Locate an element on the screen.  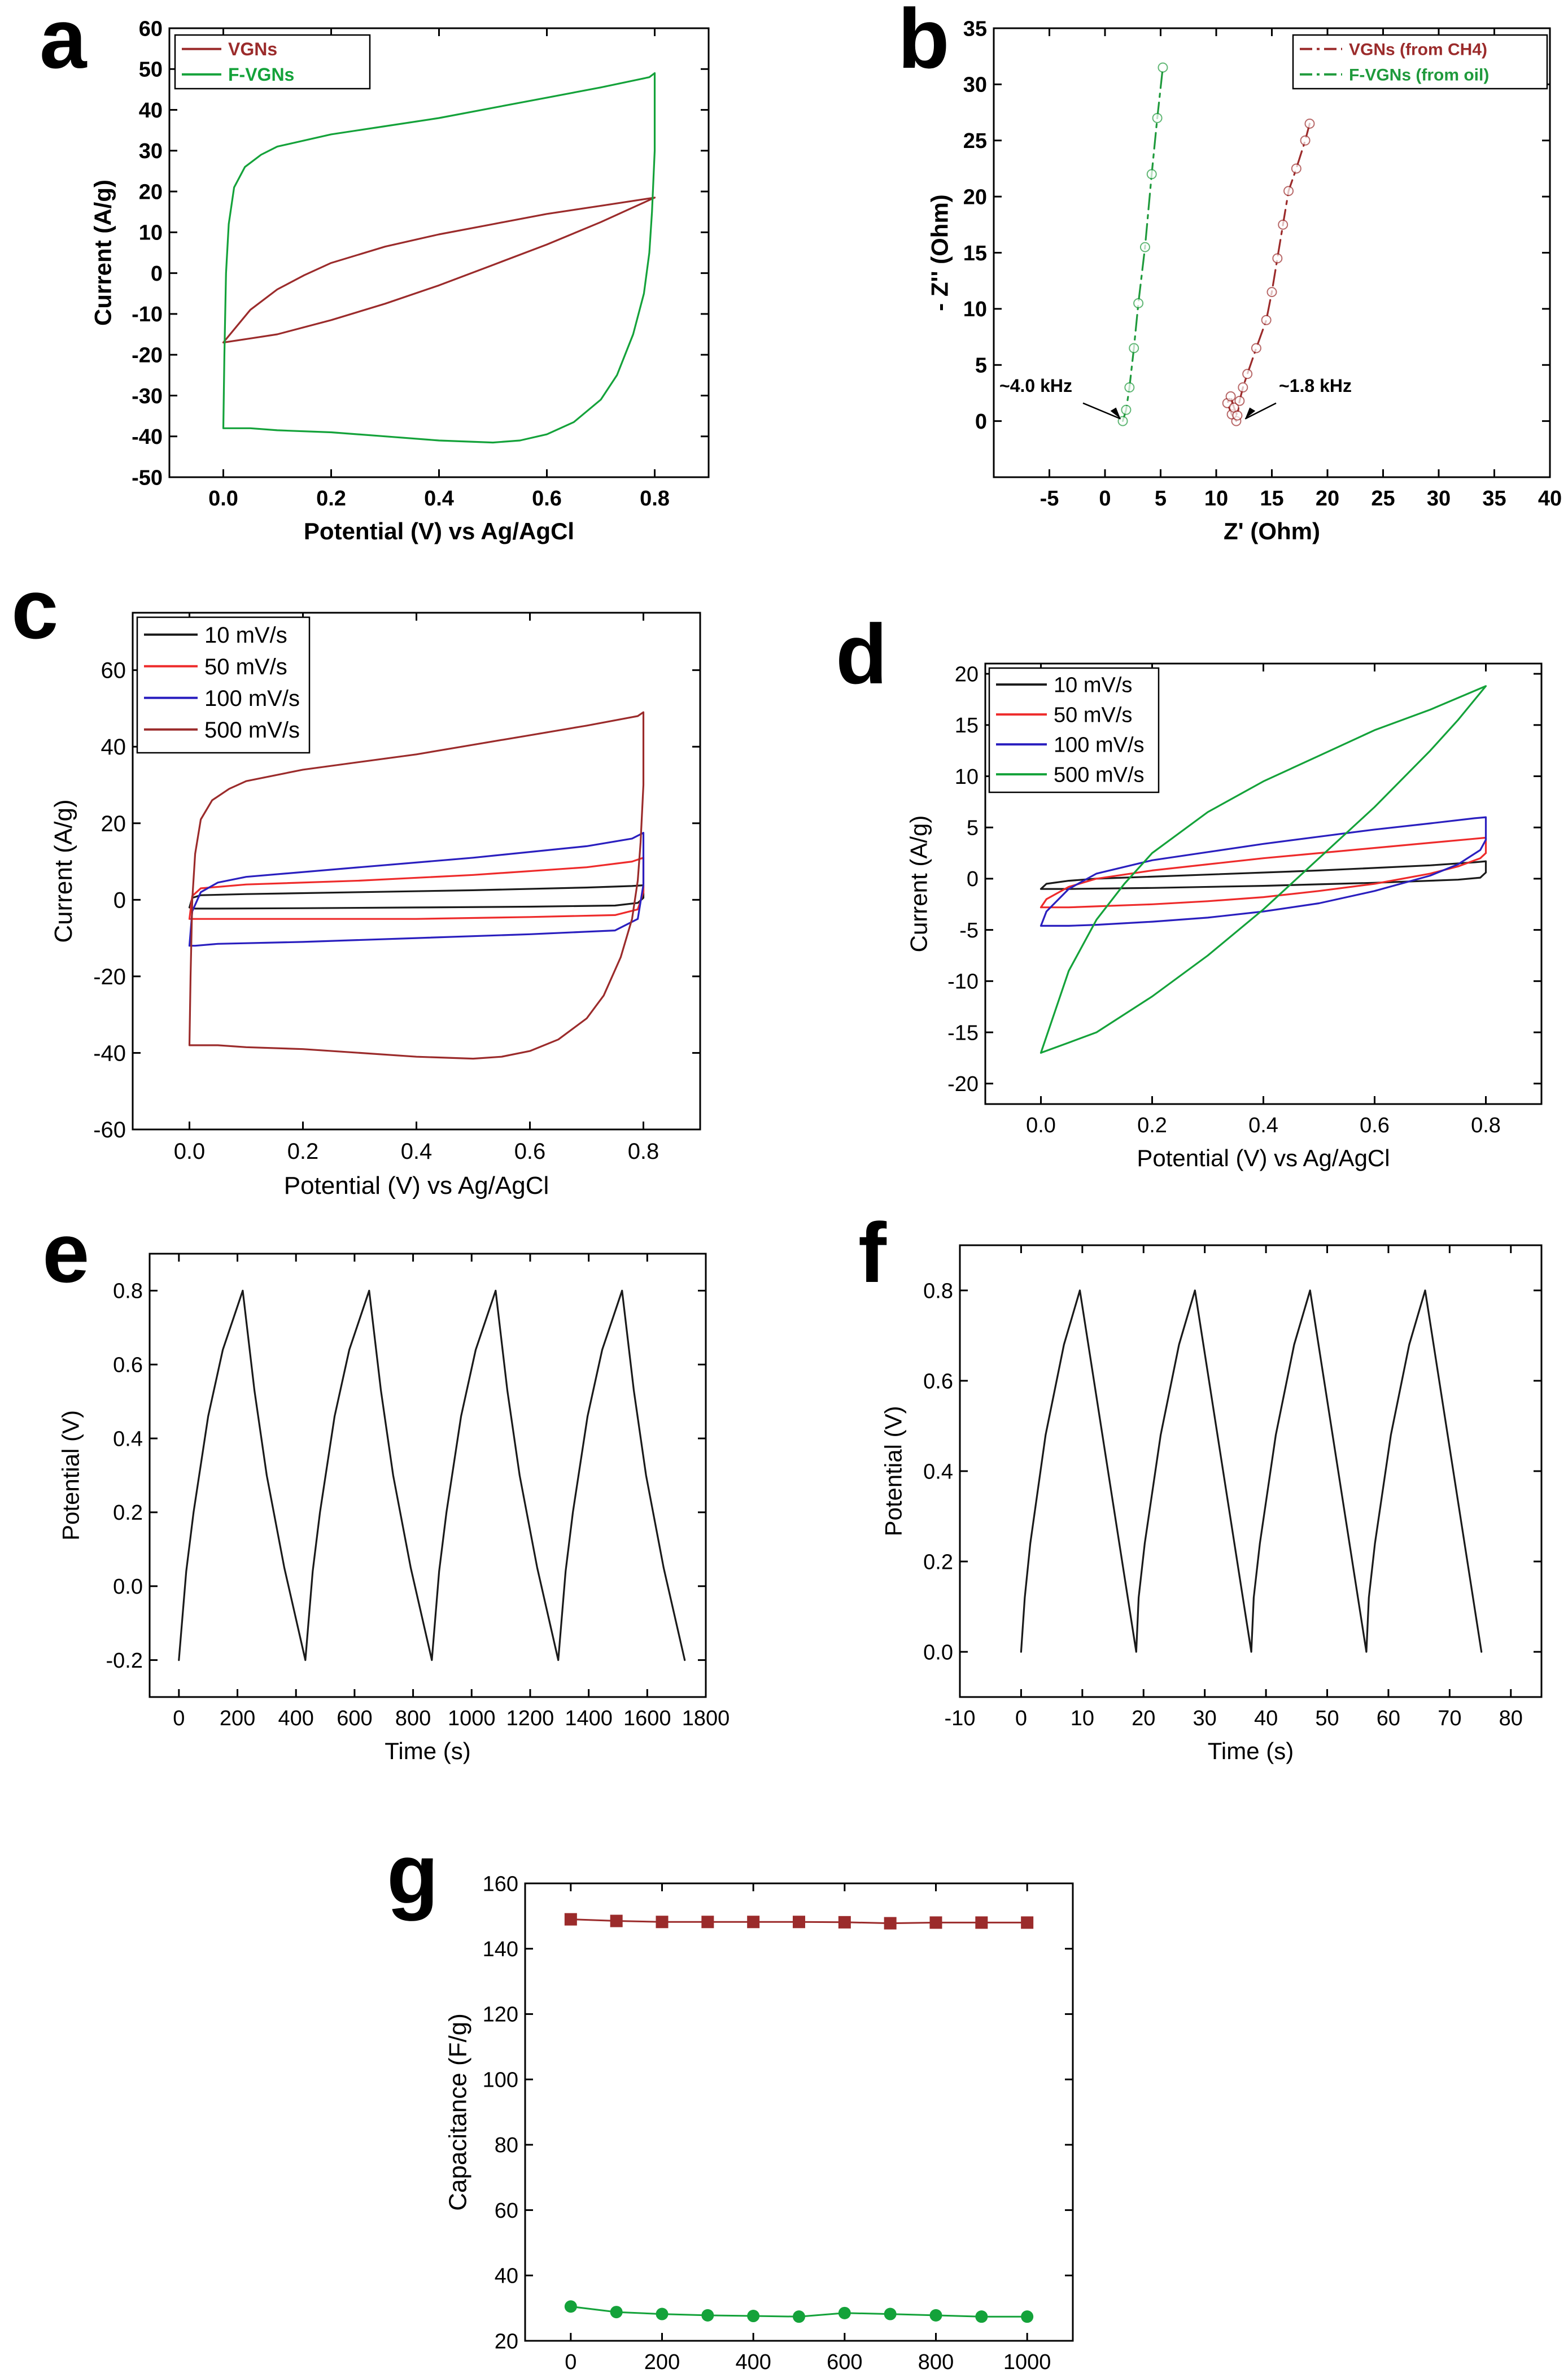
x-axis-label: Z' (Ohm) is located at coordinates (1272, 531).